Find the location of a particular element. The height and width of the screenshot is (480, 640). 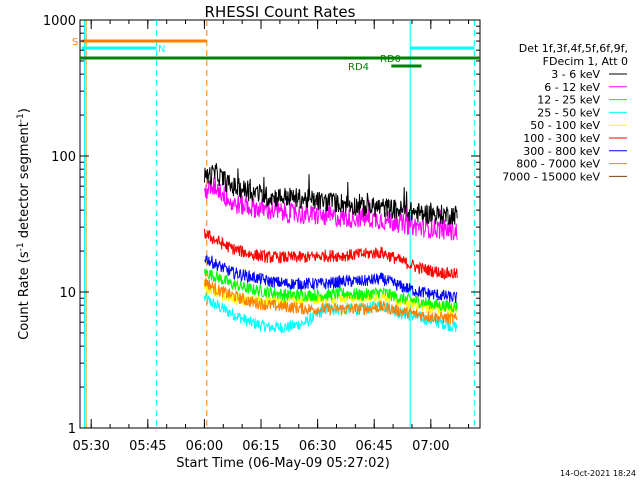

legend-entry-label: 3 - 6 keV is located at coordinates (575, 74).